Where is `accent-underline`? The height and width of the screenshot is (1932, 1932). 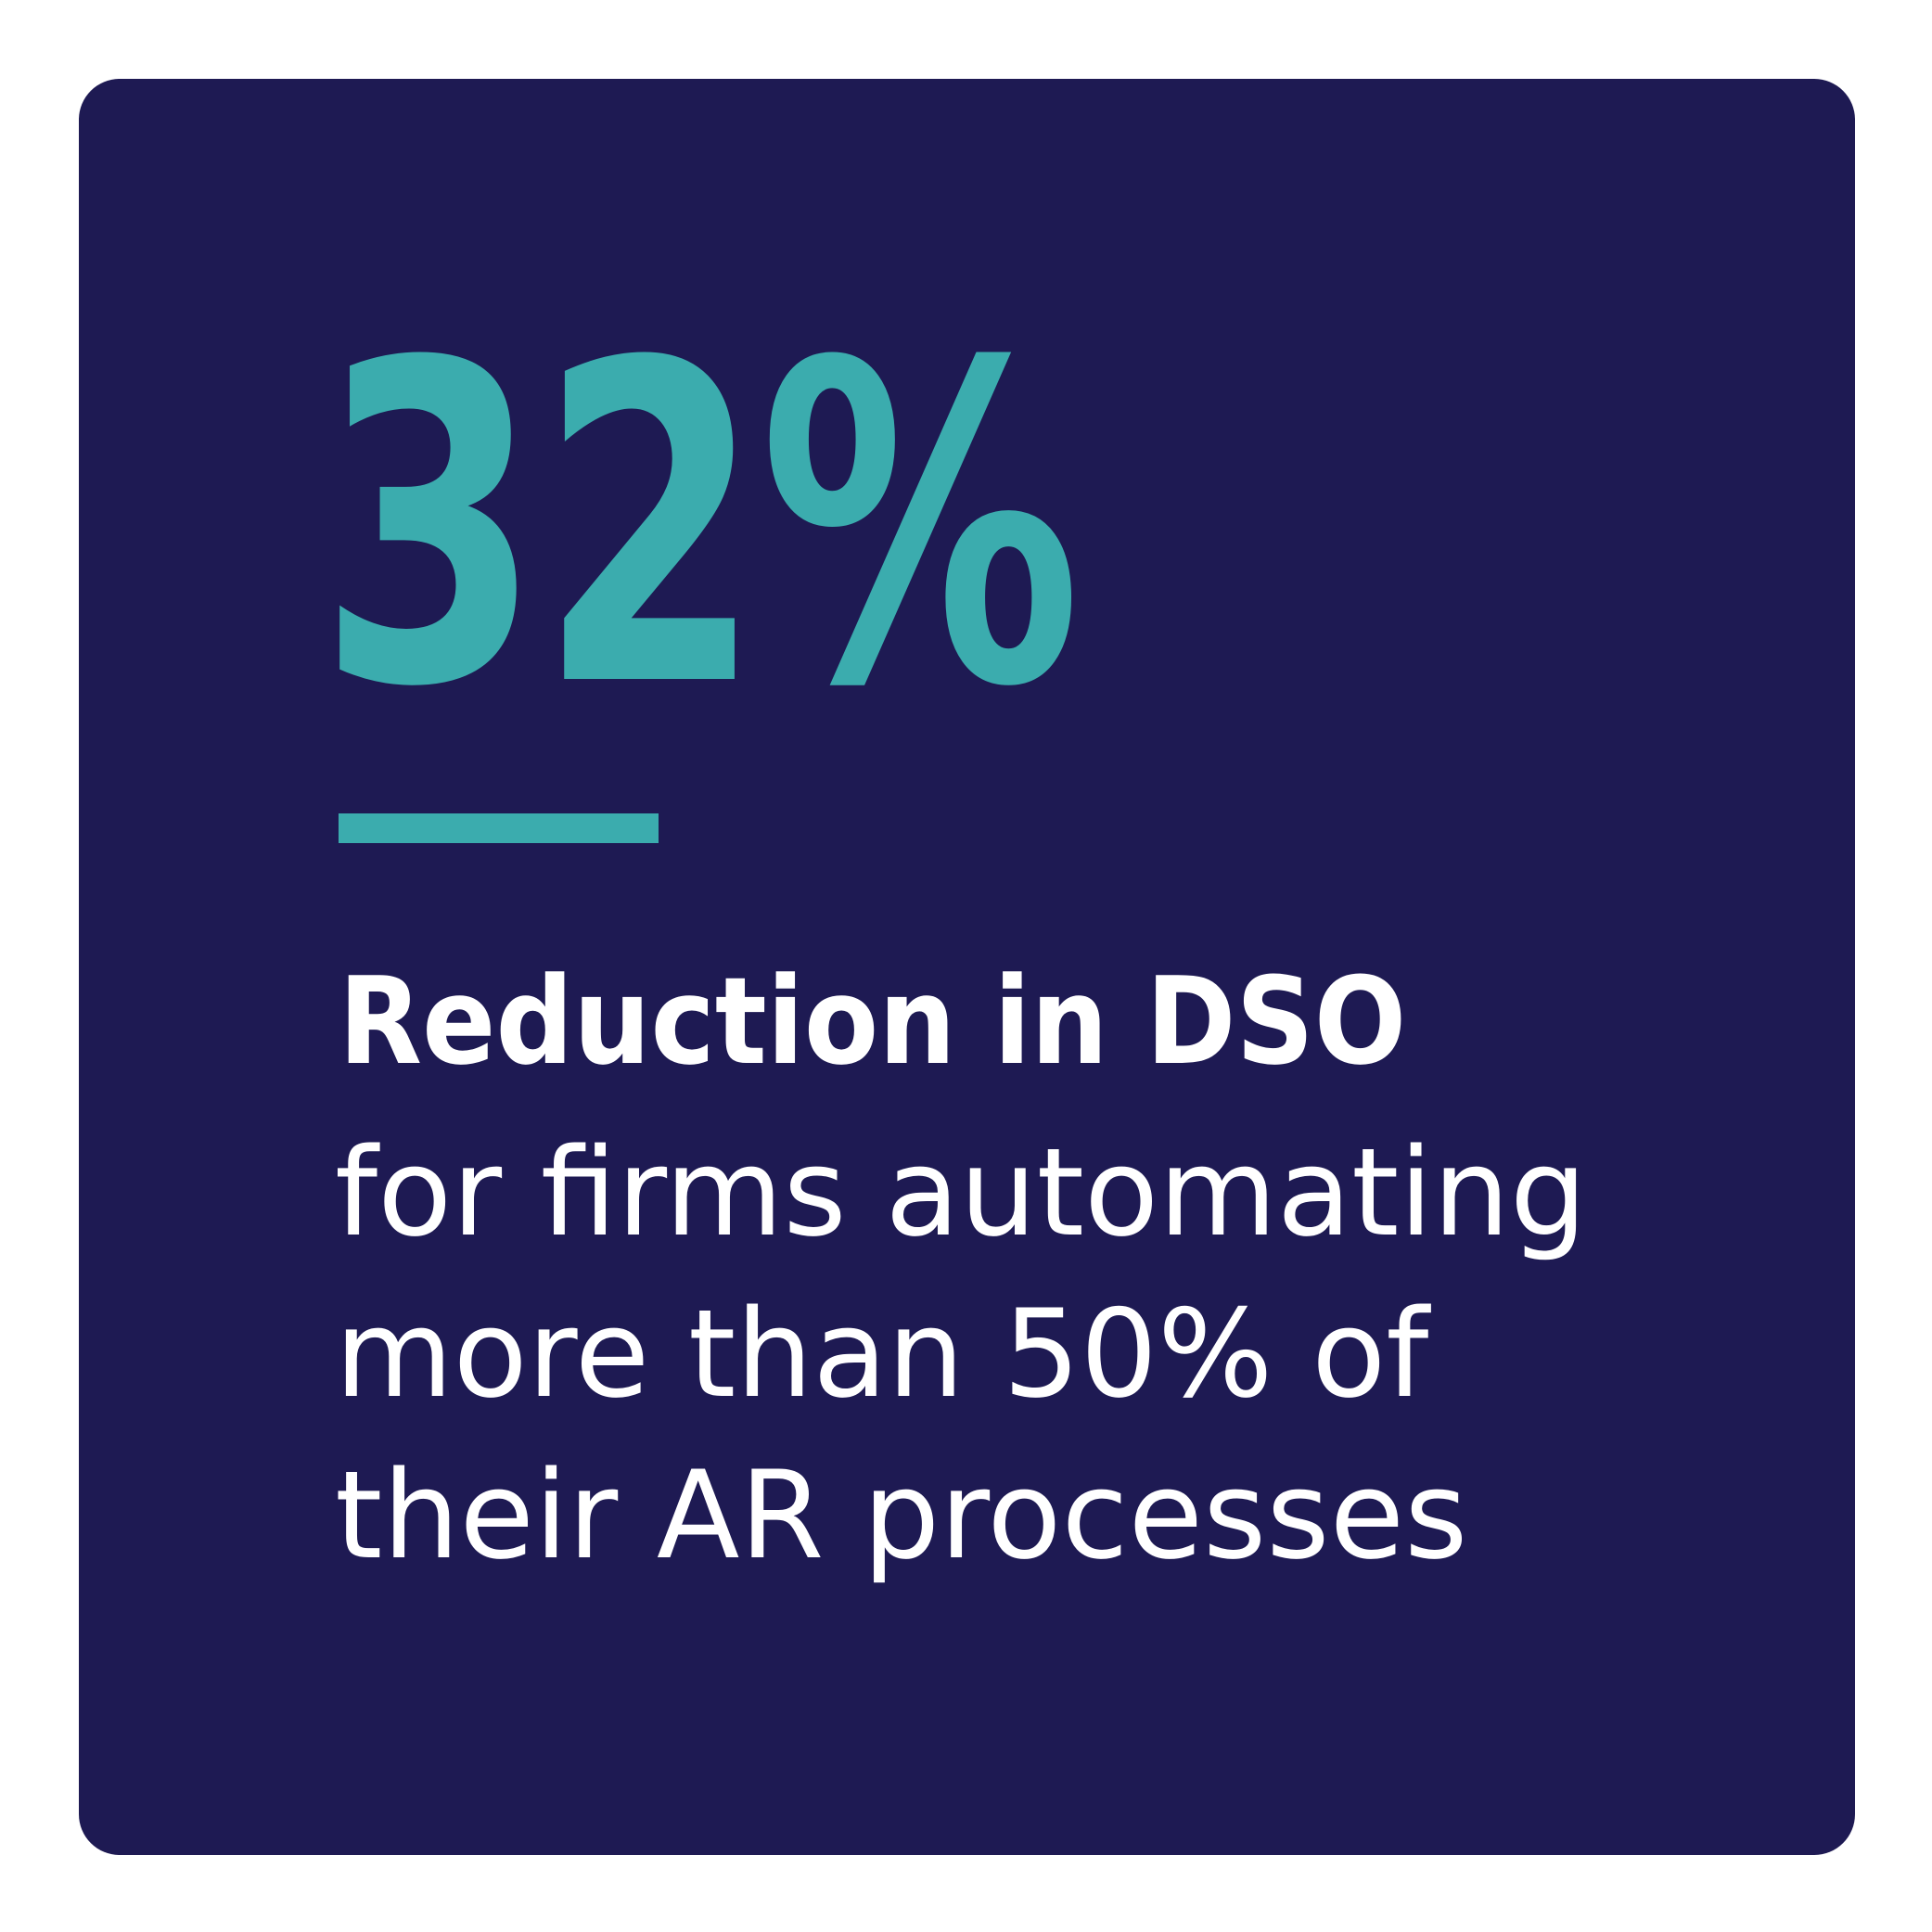
accent-underline is located at coordinates (499, 828).